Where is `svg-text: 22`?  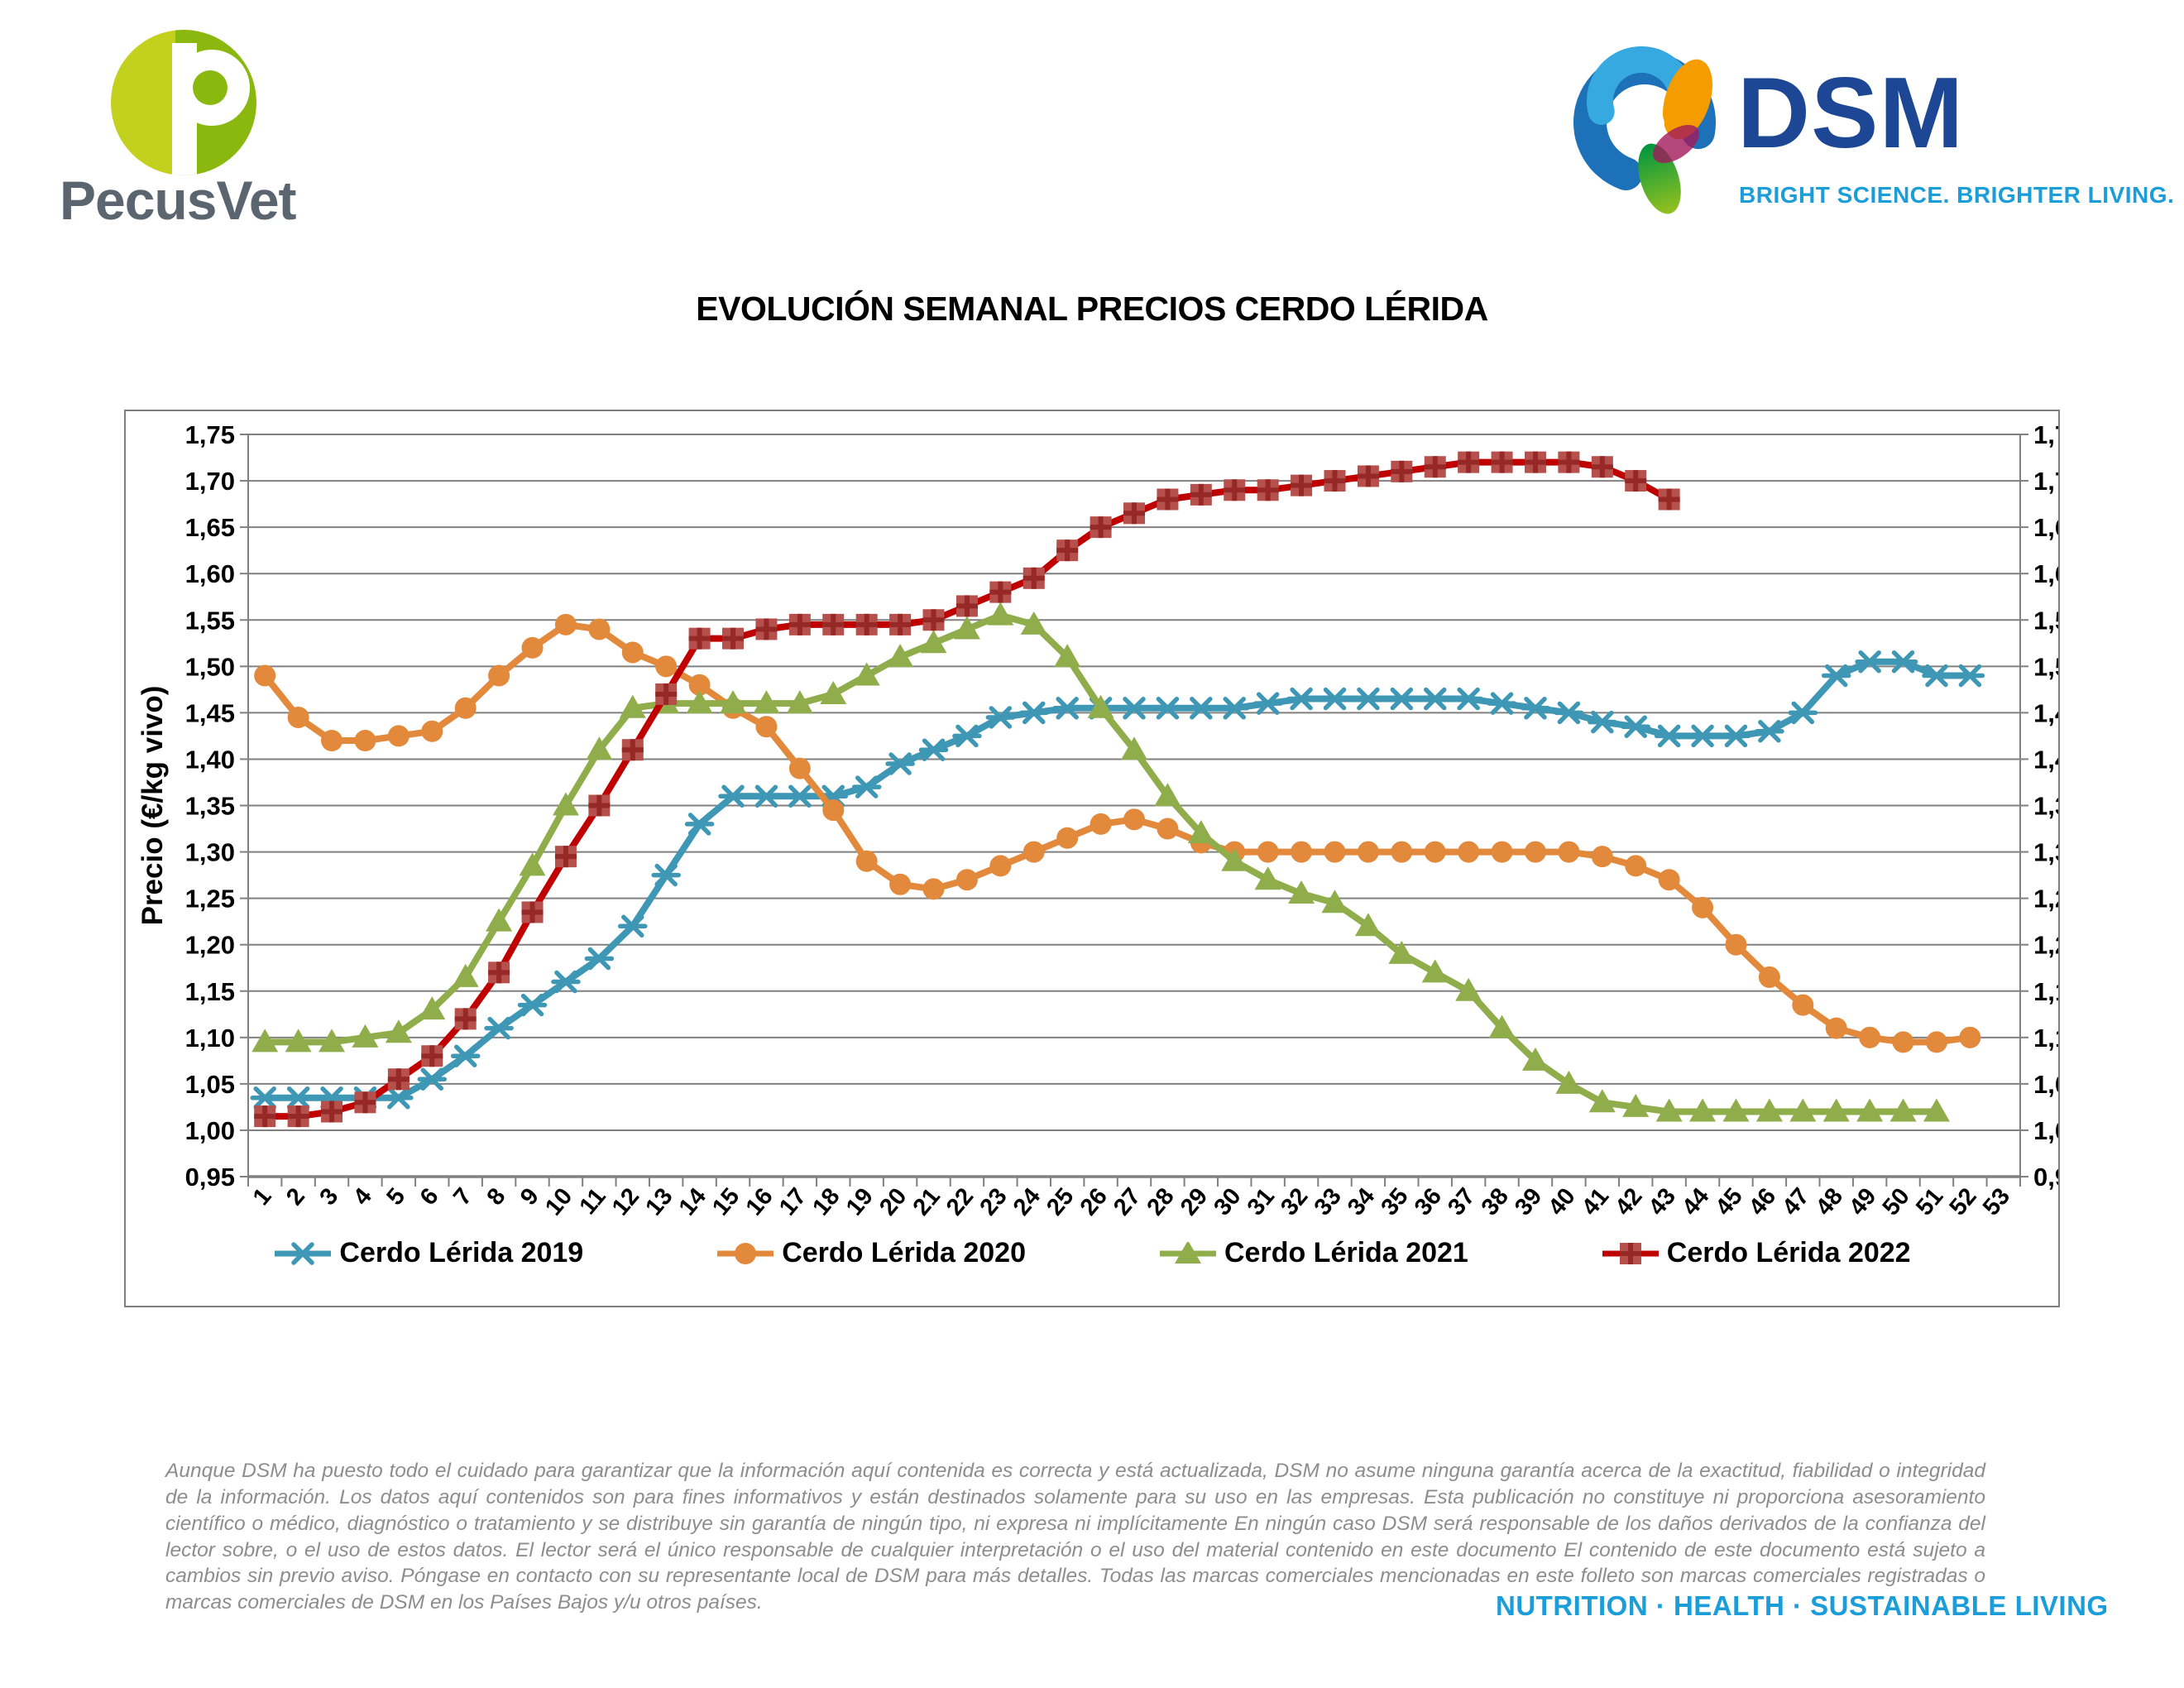
svg-text: 22 is located at coordinates (960, 1201).